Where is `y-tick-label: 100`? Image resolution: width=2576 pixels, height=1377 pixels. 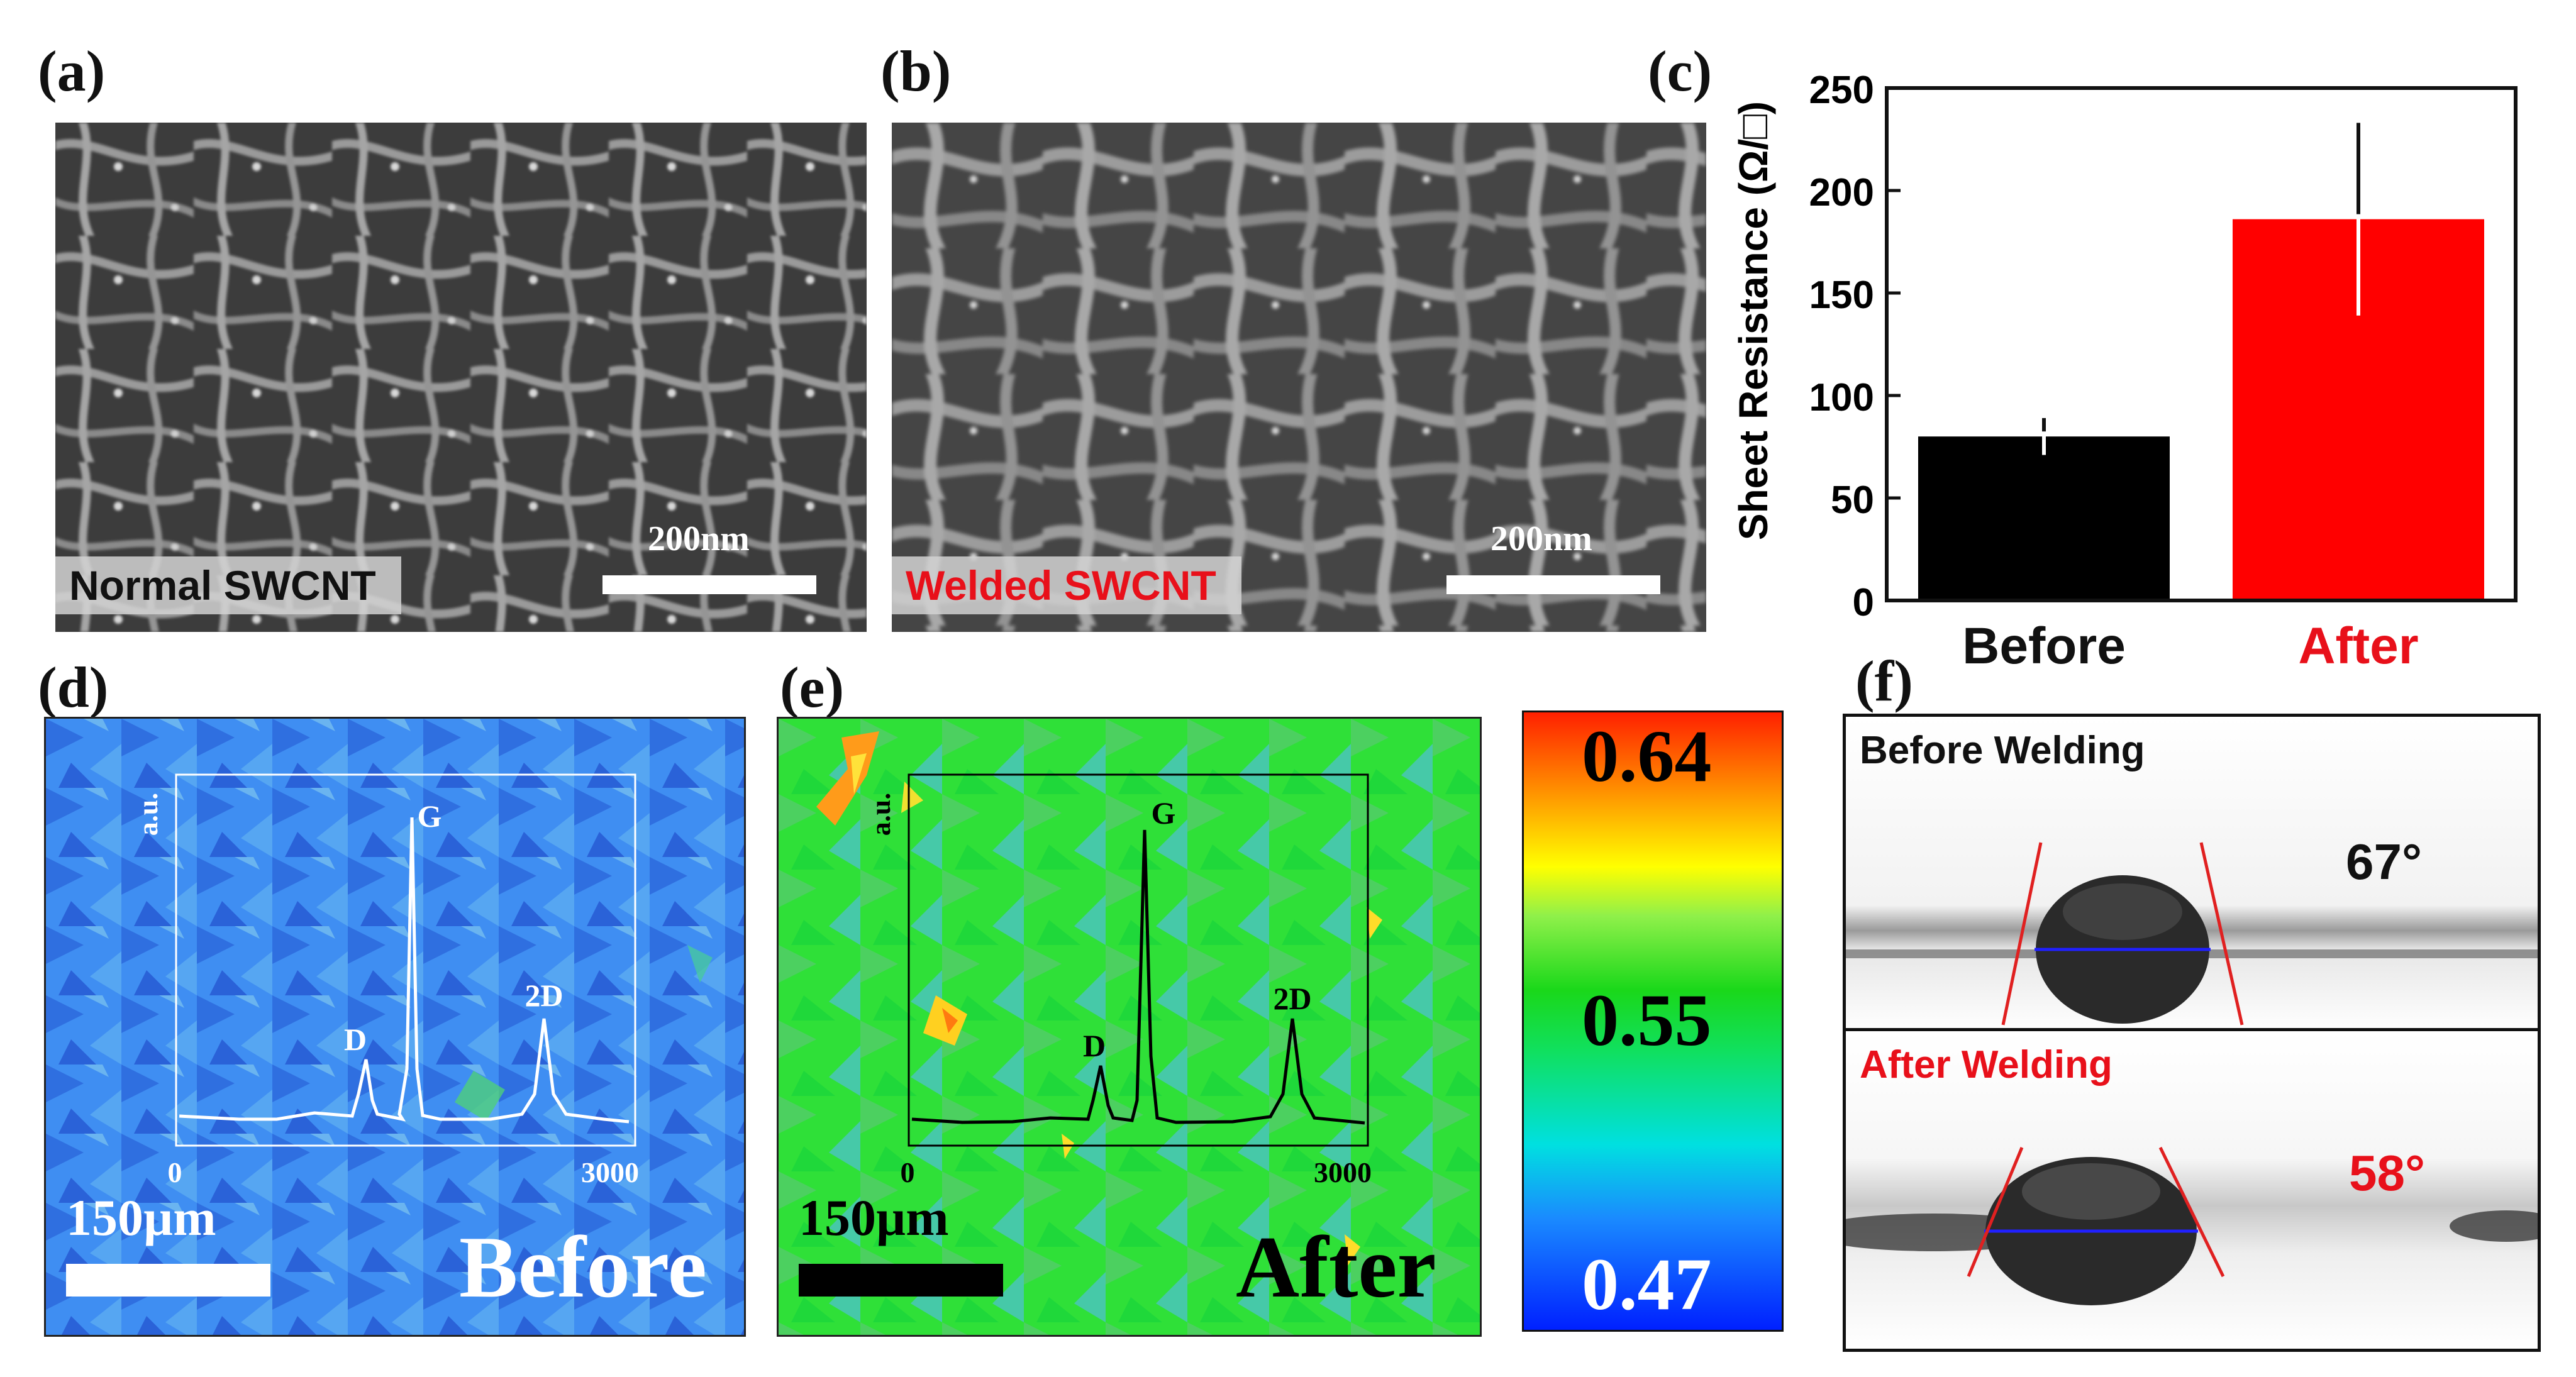
y-tick-label: 100 is located at coordinates (1841, 397).